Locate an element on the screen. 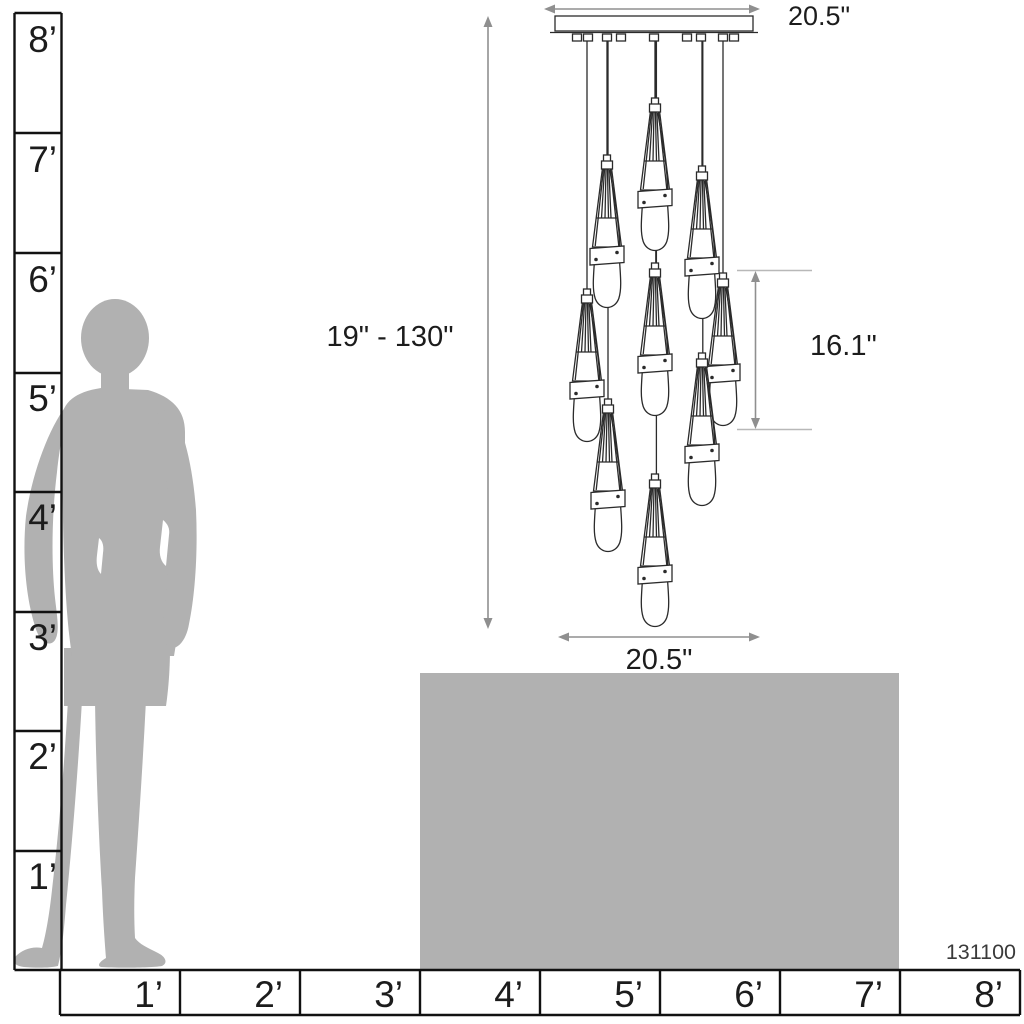  vertical-ruler-label-4ft: 4’ is located at coordinates (42, 517).